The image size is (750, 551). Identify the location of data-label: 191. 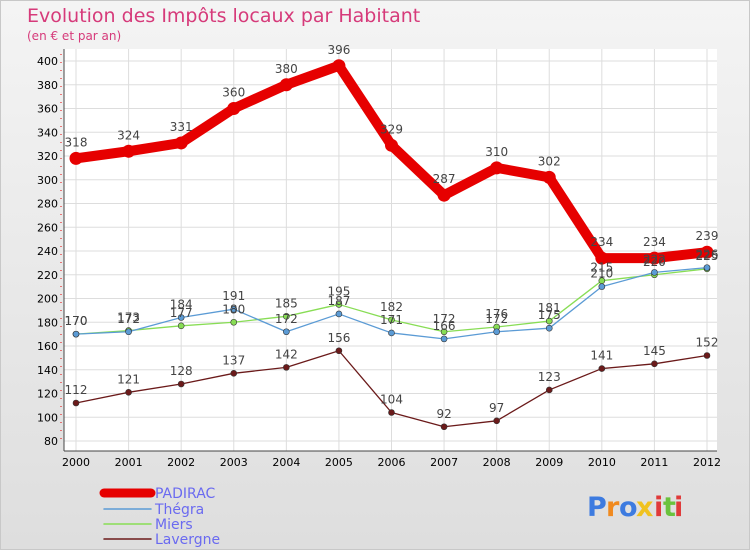
(233, 296).